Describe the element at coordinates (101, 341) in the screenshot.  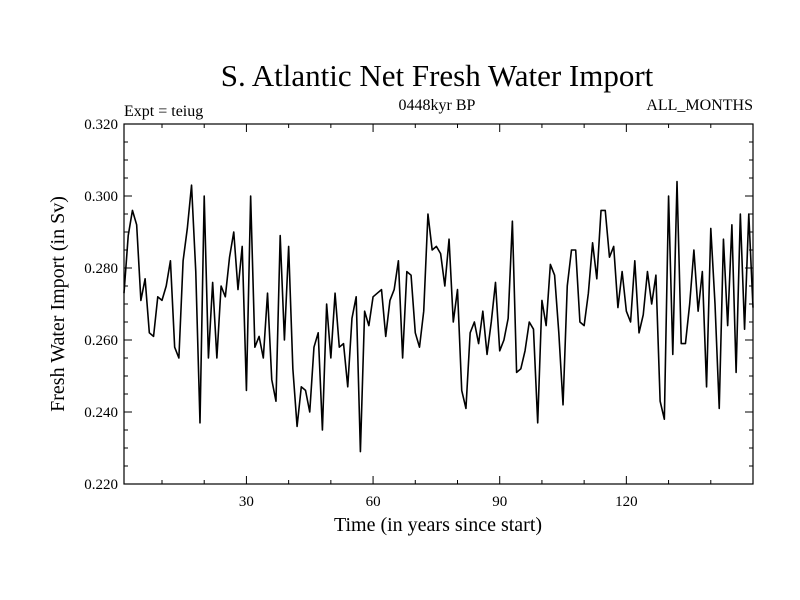
I see `y-tick-label: 0.260` at that location.